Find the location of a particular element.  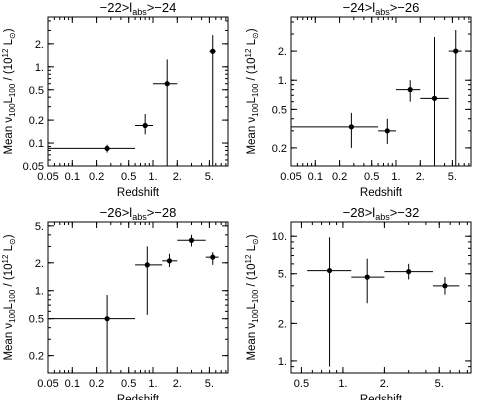

panel-title: −24>labs>−26 is located at coordinates (381, 8).